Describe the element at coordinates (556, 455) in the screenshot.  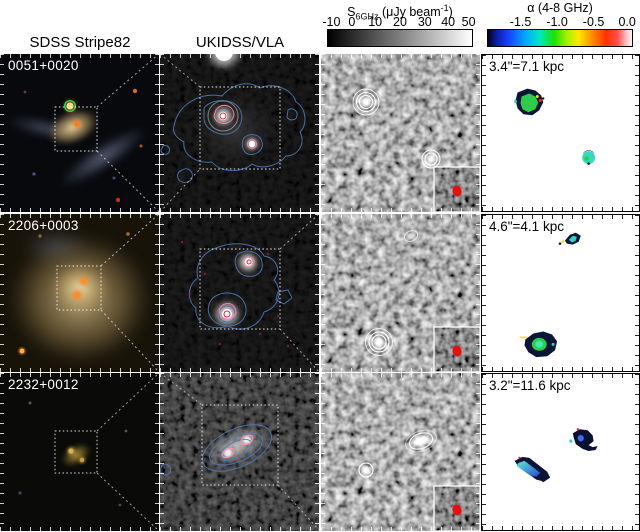
I see `alpha-map-r3` at that location.